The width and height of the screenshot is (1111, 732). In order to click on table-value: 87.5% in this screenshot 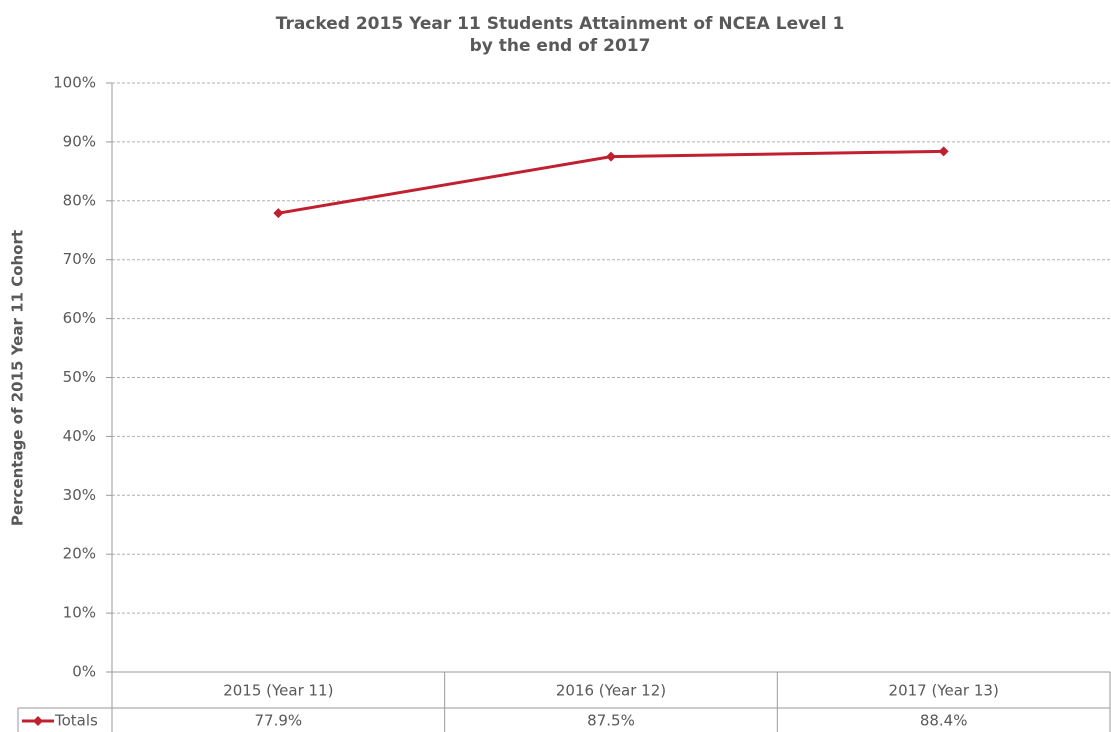, I will do `click(611, 721)`.